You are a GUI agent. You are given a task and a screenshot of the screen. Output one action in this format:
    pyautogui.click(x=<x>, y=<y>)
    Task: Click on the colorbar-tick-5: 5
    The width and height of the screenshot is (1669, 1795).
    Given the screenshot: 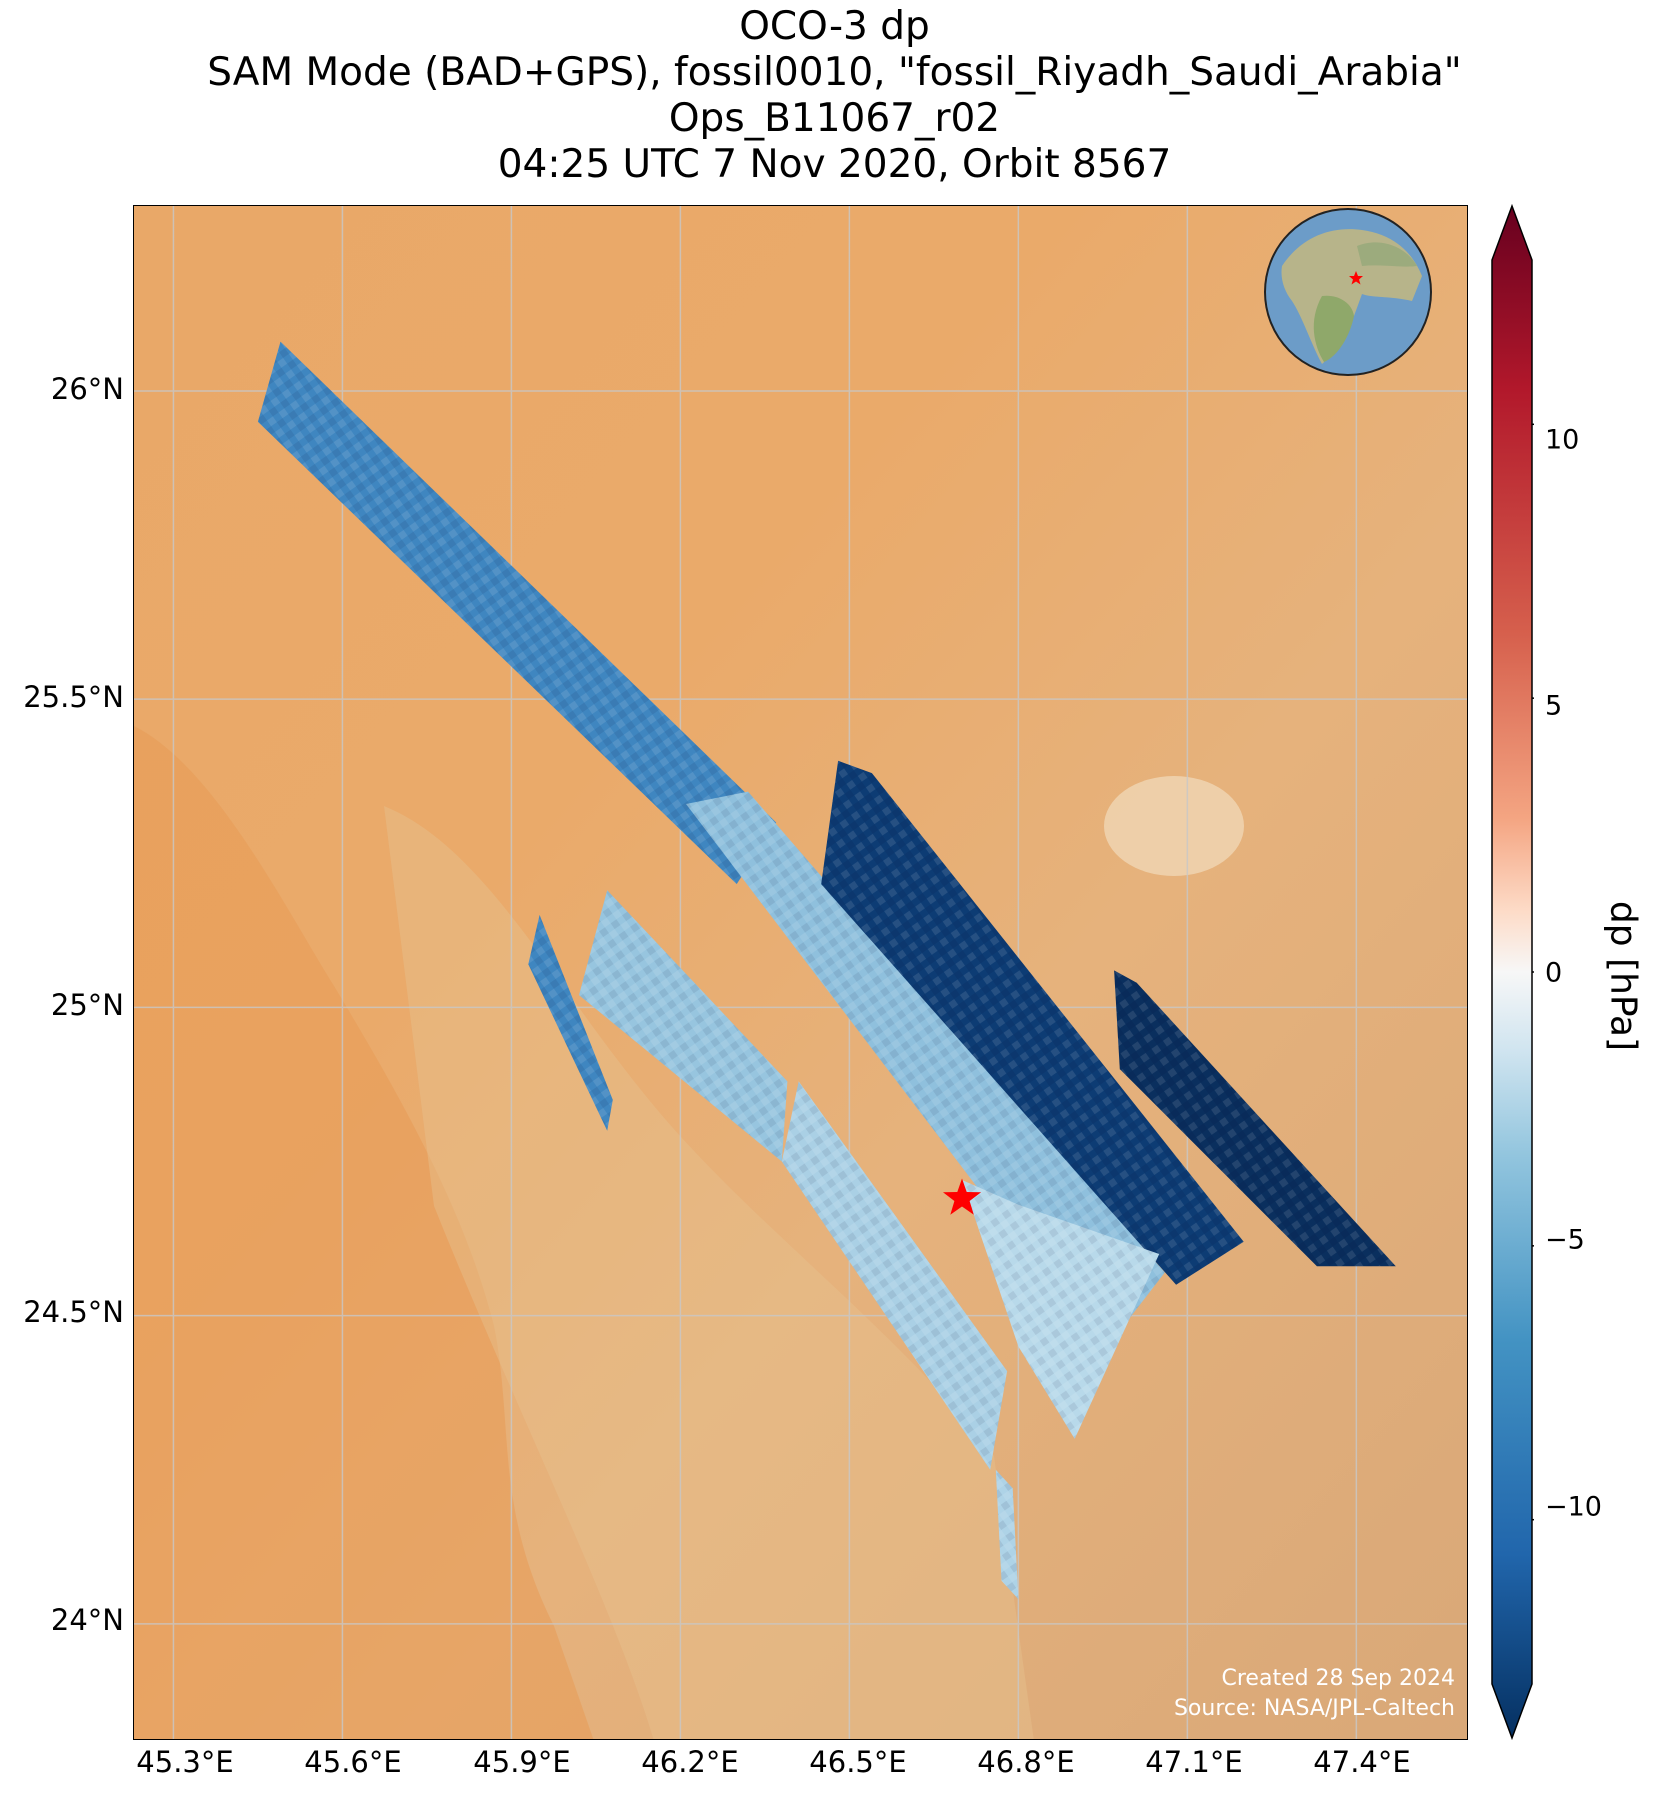 What is the action you would take?
    pyautogui.click(x=1554, y=706)
    